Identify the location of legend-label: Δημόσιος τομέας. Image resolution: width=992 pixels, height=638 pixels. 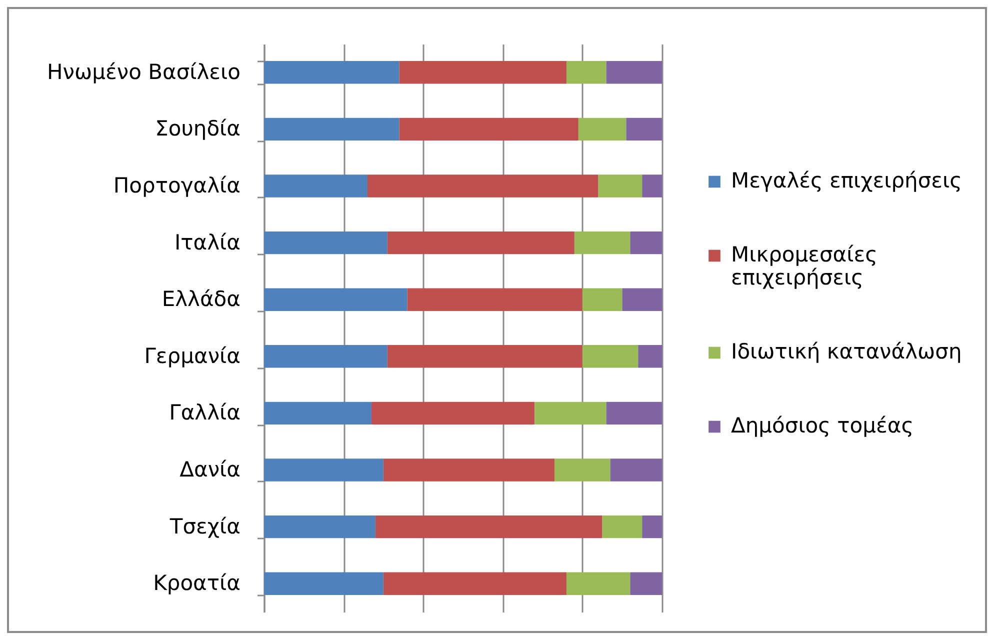
(822, 426).